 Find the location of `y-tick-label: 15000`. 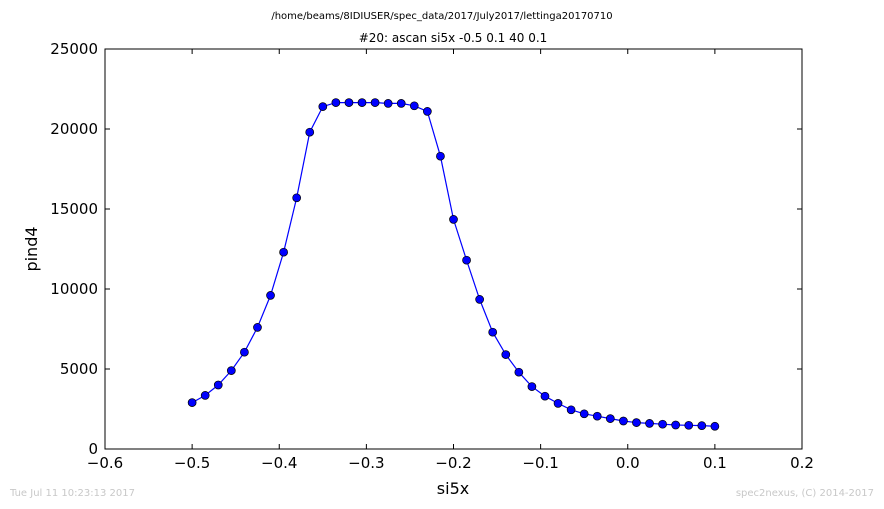

y-tick-label: 15000 is located at coordinates (74, 209).